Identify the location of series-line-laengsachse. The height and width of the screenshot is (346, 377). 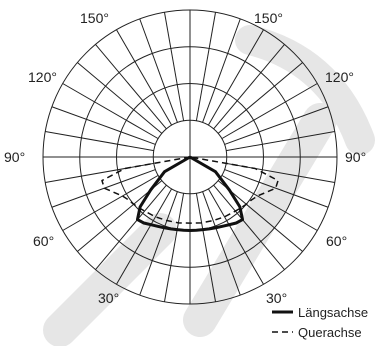
(190, 193).